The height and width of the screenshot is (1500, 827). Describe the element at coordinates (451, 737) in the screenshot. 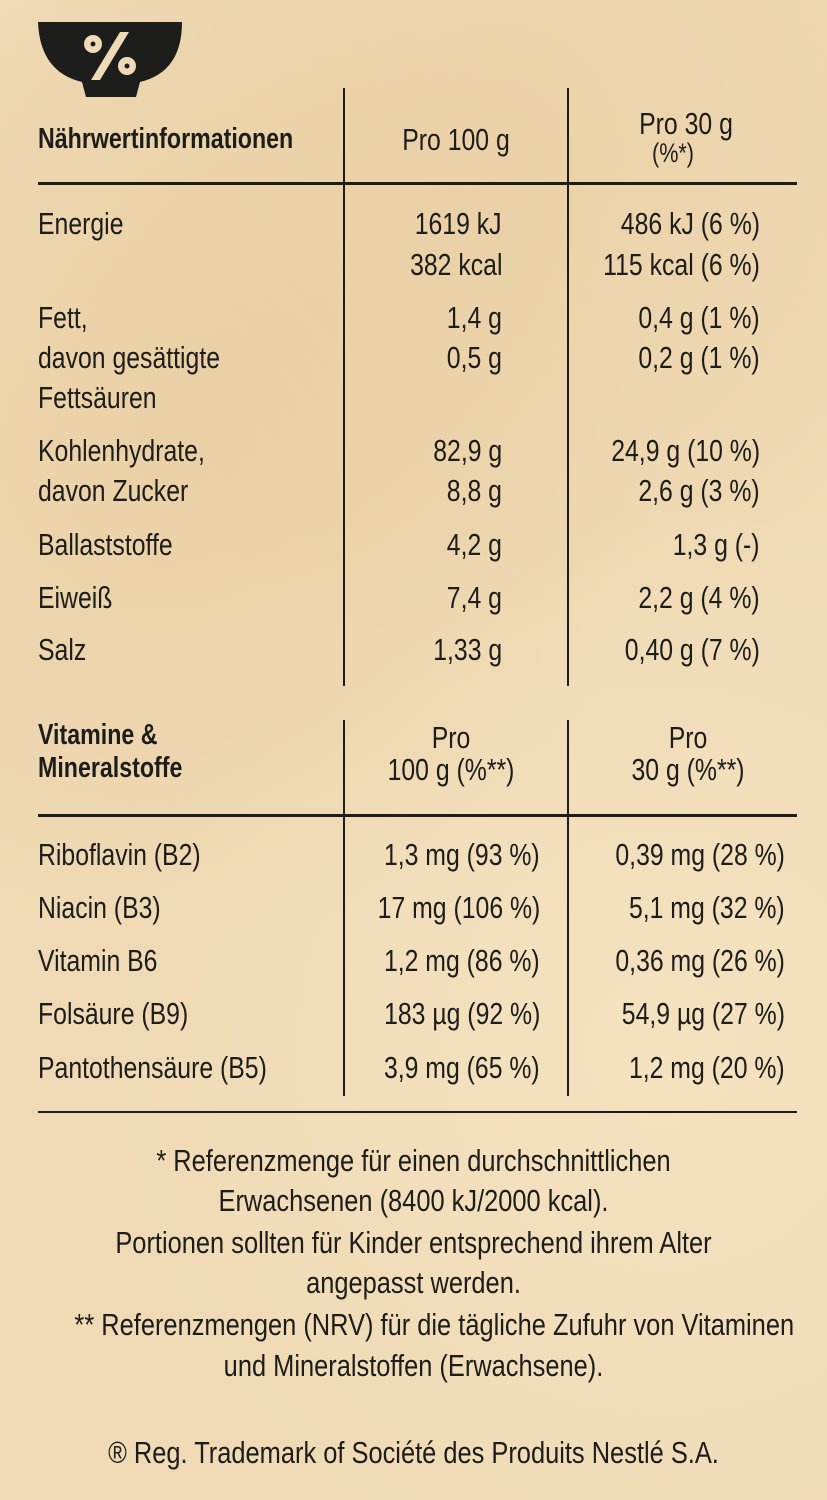

I see `vitamins-header-col1: Pro` at that location.